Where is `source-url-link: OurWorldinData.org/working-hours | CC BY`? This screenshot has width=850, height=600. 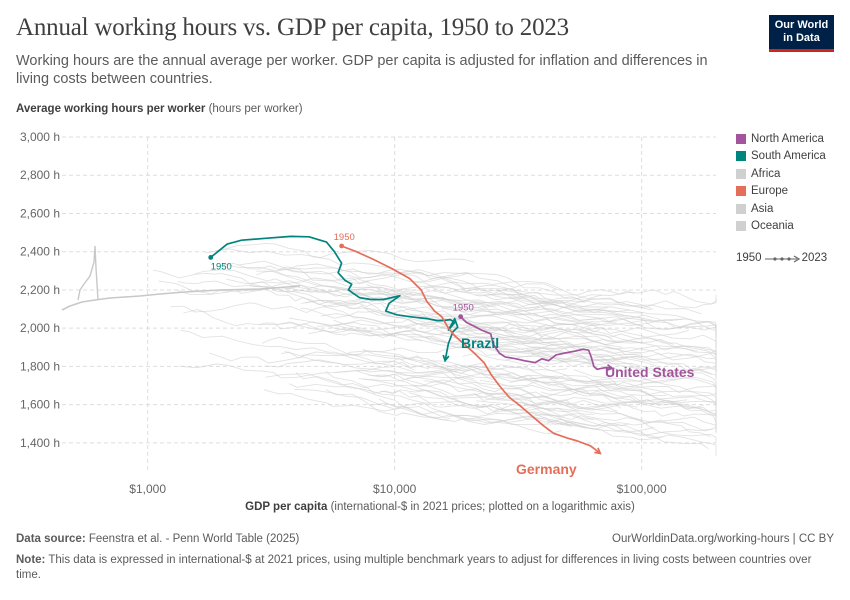
source-url-link: OurWorldinData.org/working-hours | CC BY is located at coordinates (723, 539).